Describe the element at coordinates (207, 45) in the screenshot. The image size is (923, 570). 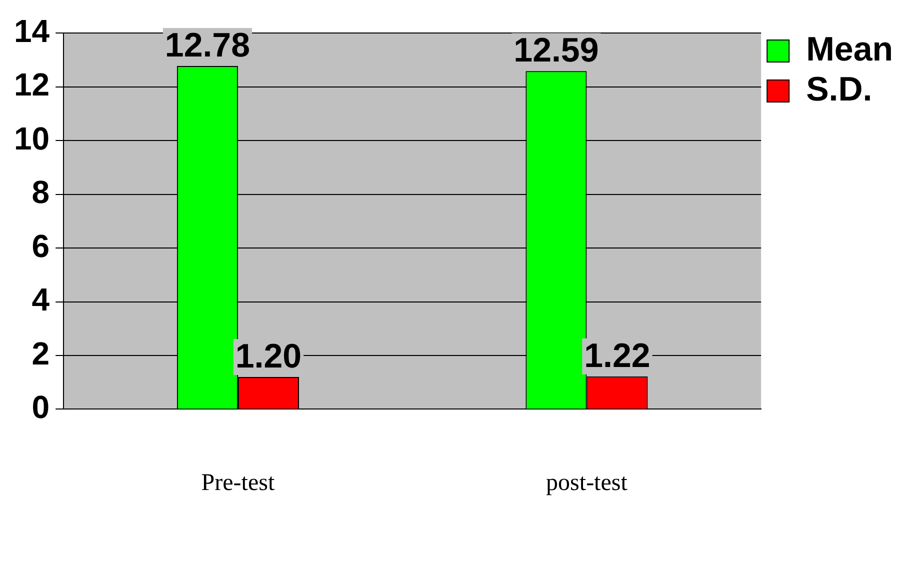
I see `text: 12.78` at that location.